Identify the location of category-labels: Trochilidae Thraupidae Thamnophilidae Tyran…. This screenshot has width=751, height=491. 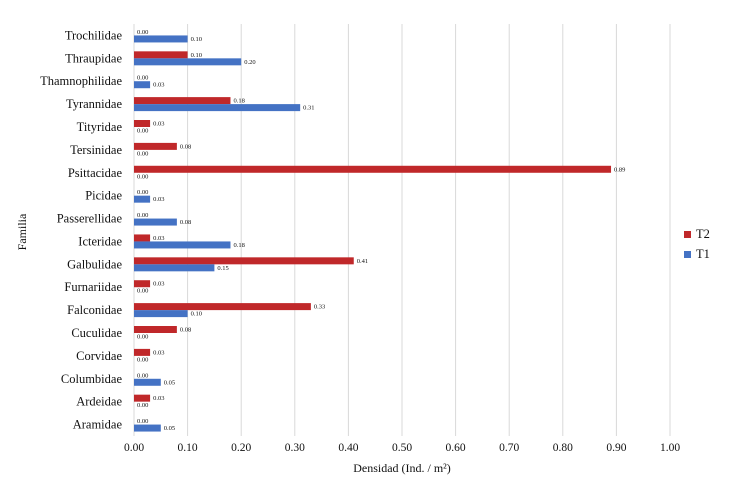
(81, 229).